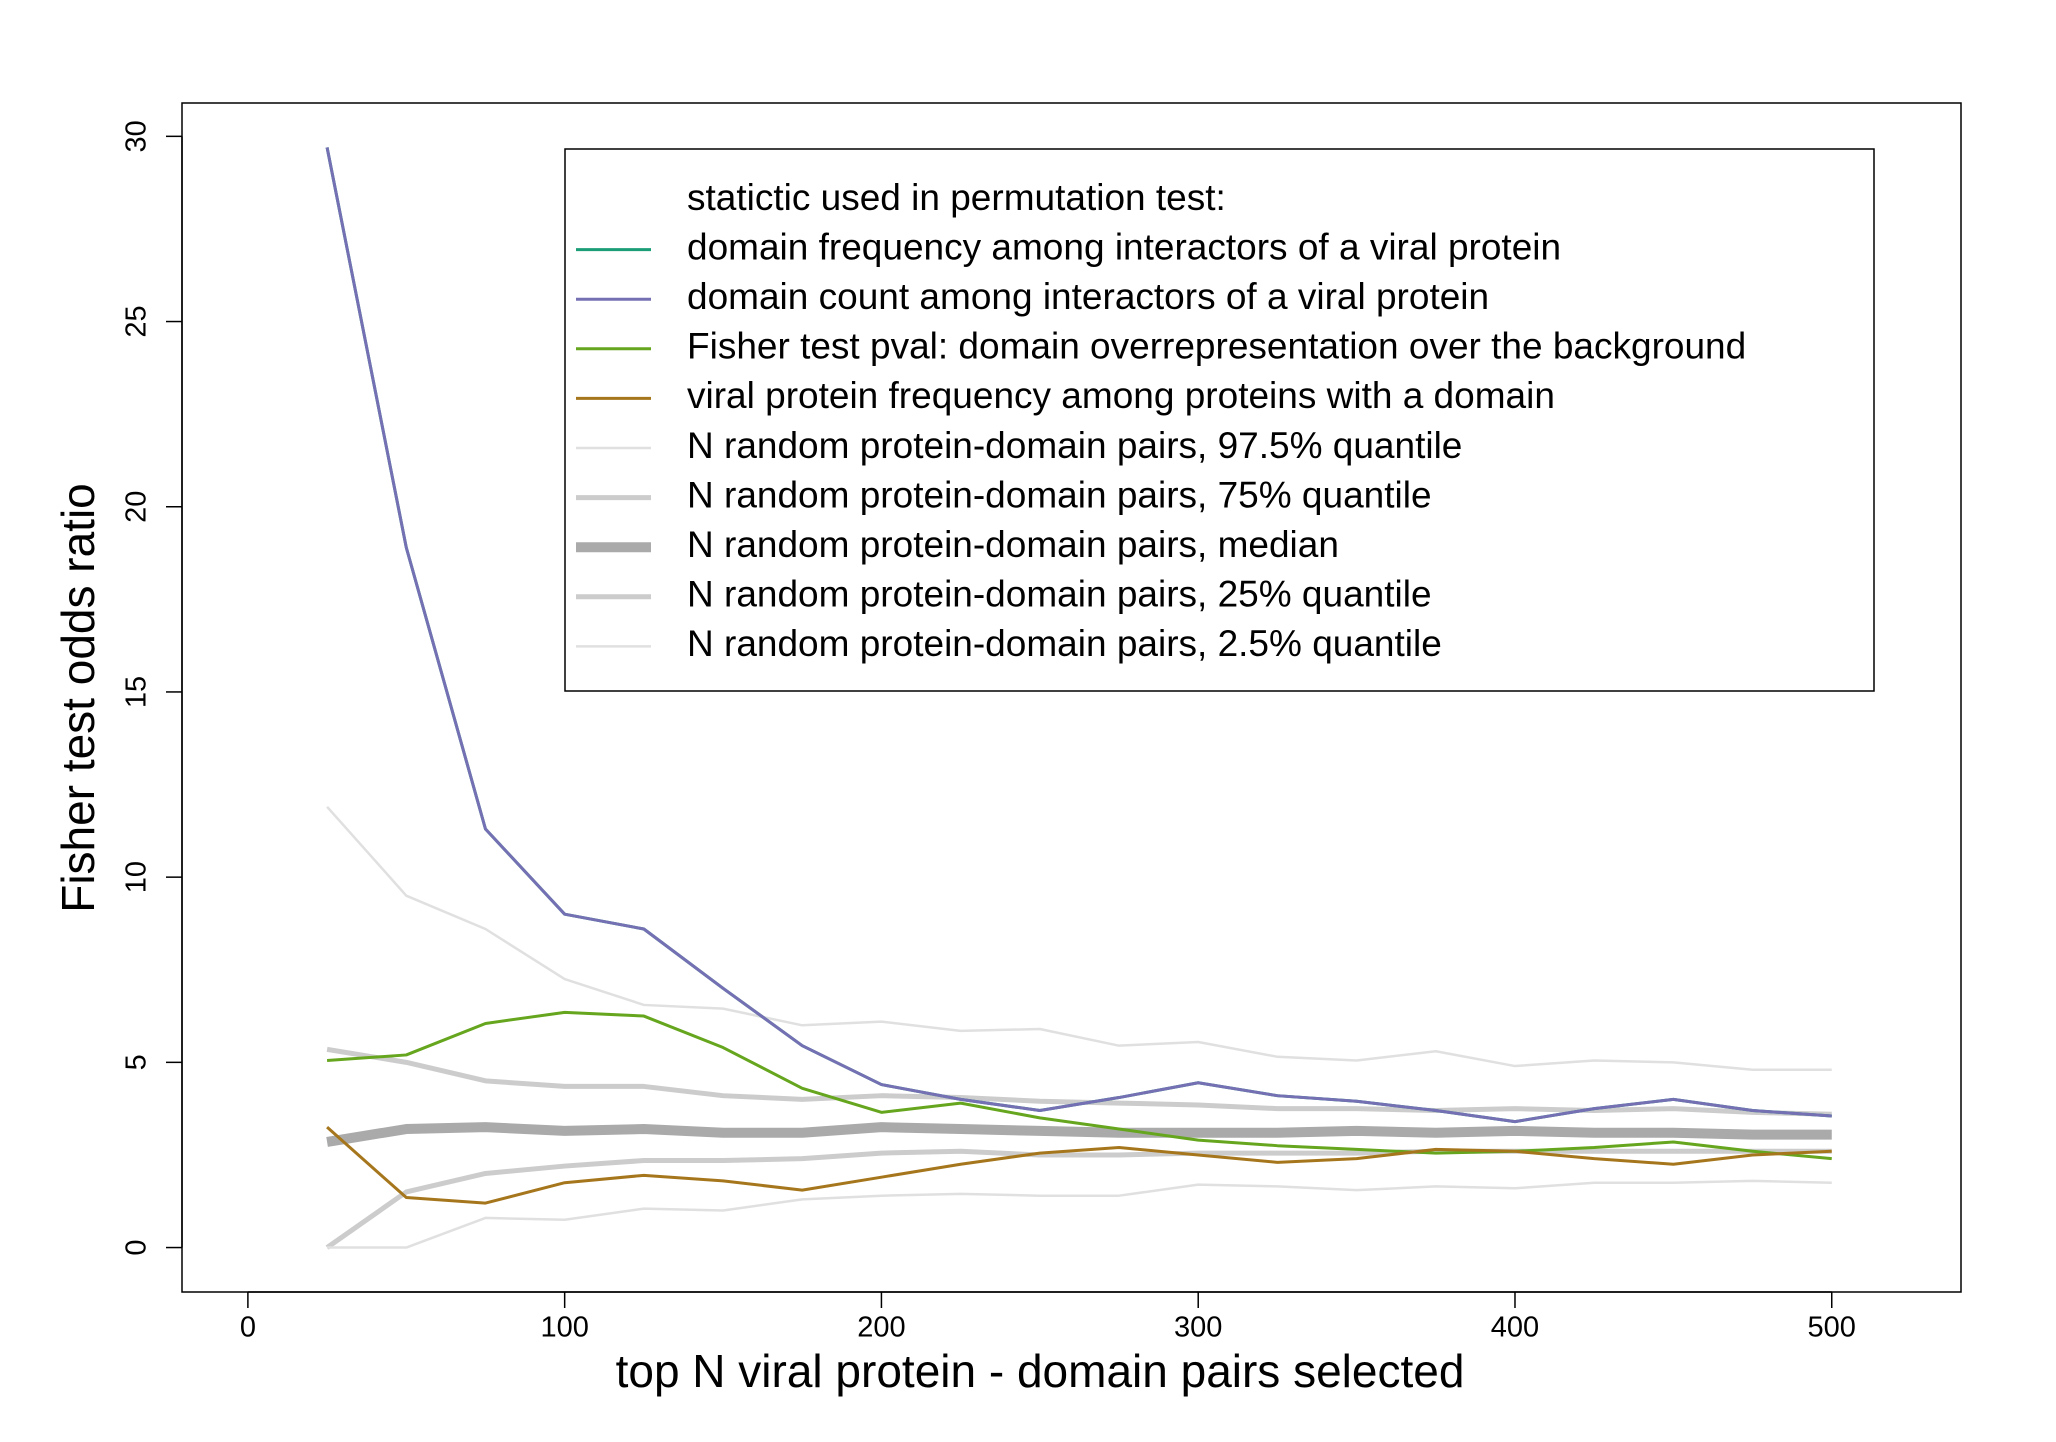  I want to click on y-tick-label: 15, so click(137, 692).